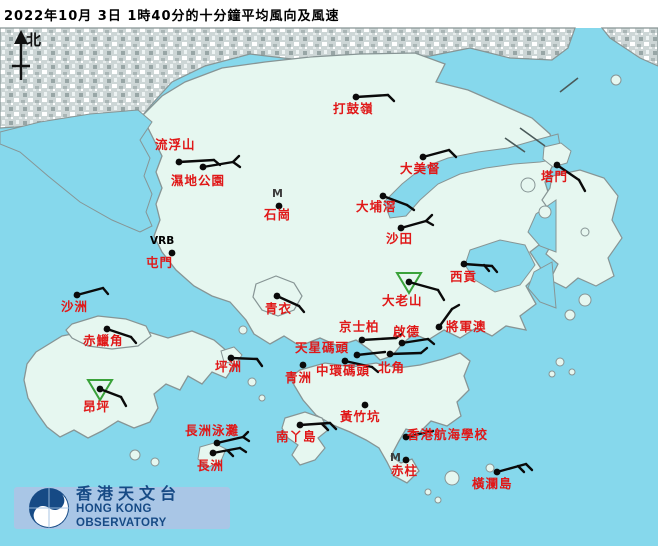  Describe the element at coordinates (362, 340) in the screenshot. I see `station-dot-kings-park` at that location.